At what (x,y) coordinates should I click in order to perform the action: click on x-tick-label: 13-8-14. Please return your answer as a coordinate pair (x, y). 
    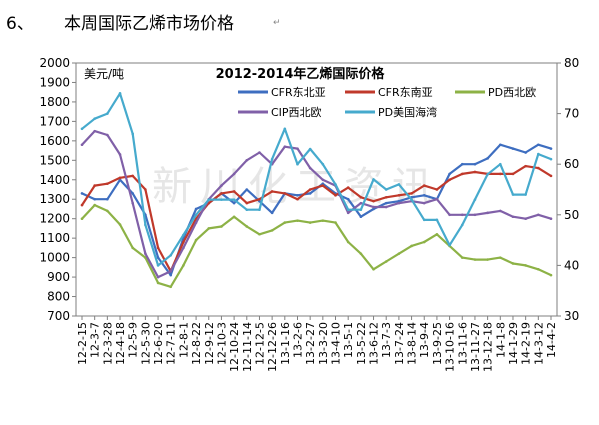
    Looking at the image, I should click on (412, 343).